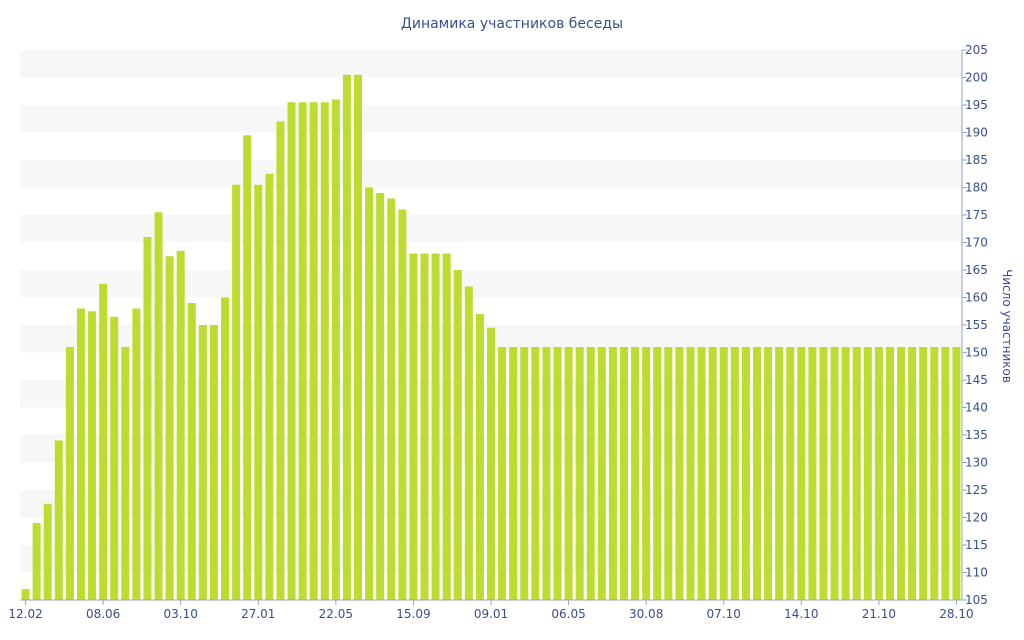 The height and width of the screenshot is (640, 1024). I want to click on x-tick-label: 07.10, so click(724, 614).